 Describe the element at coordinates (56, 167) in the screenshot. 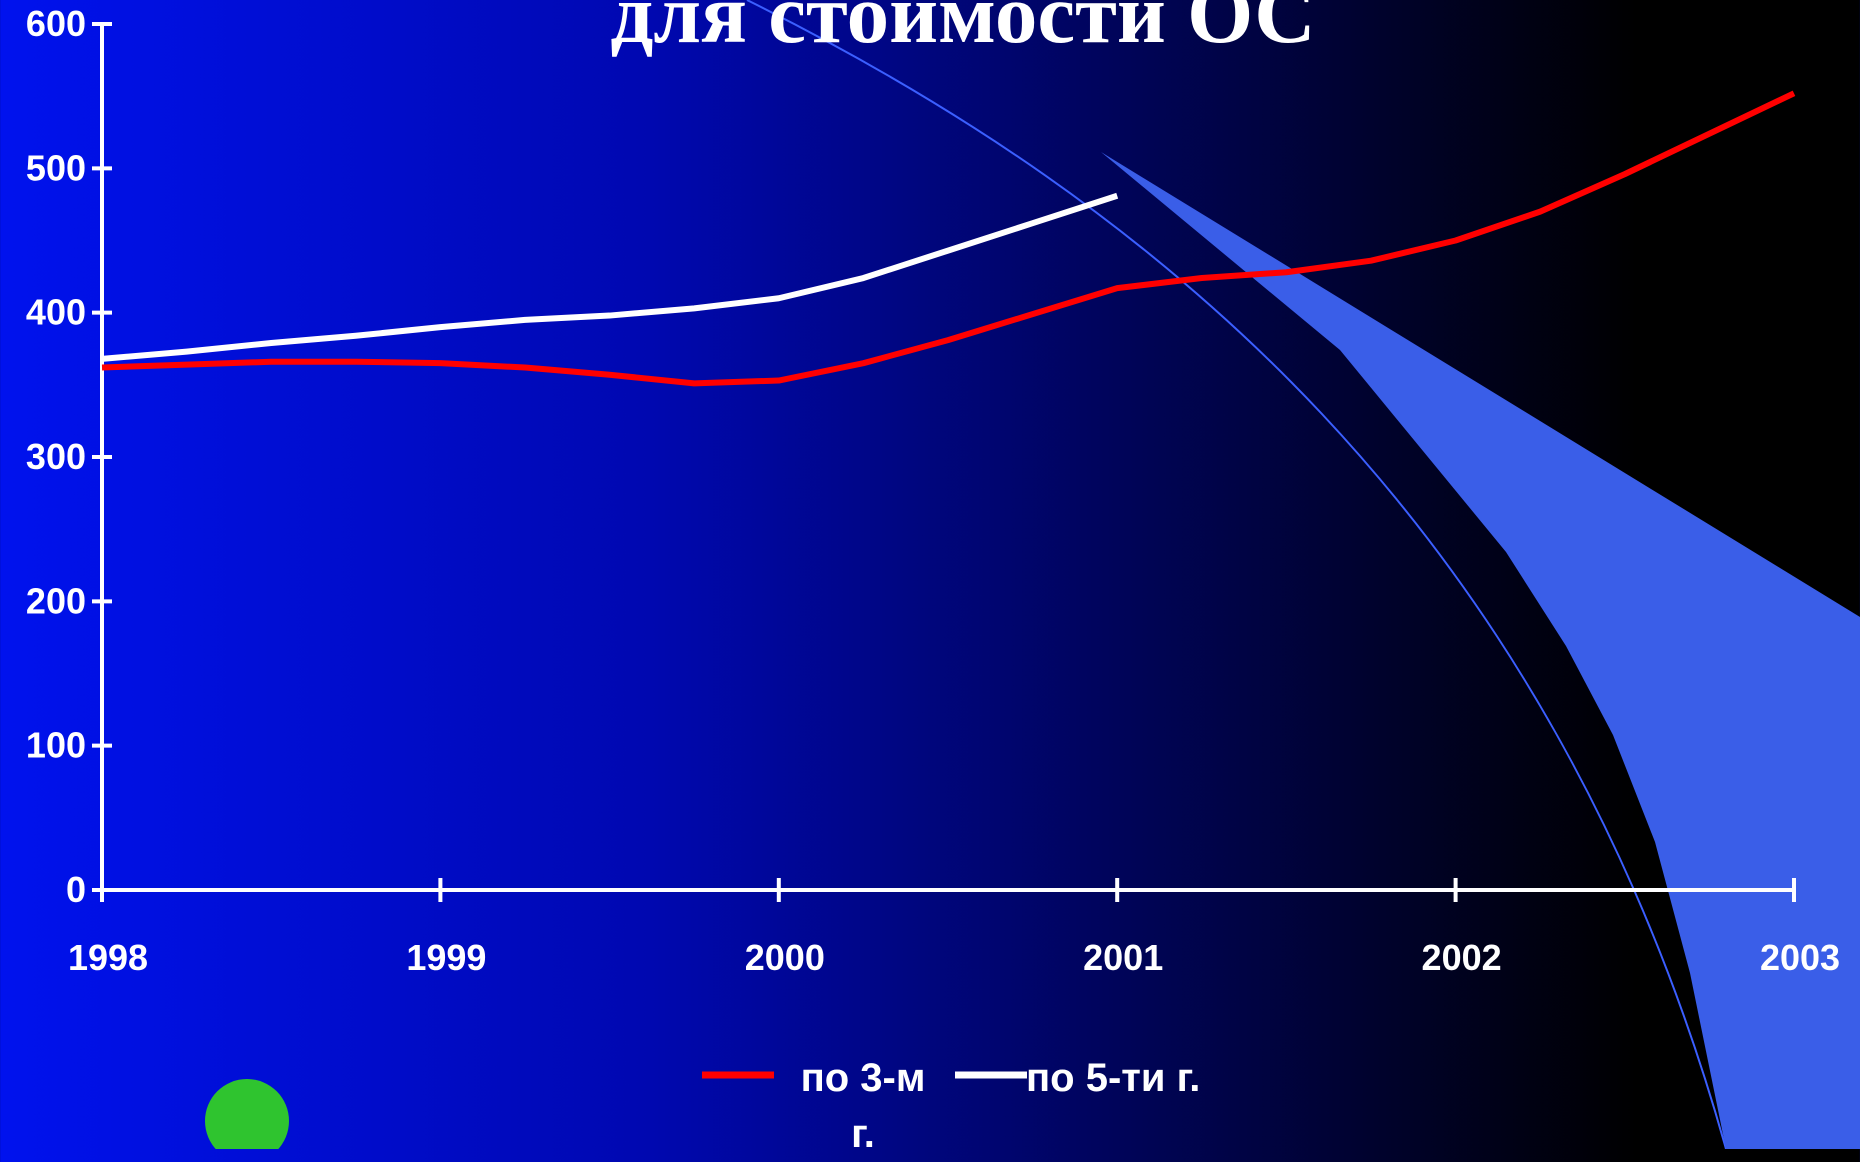

I see `y-tick-label: 500` at that location.